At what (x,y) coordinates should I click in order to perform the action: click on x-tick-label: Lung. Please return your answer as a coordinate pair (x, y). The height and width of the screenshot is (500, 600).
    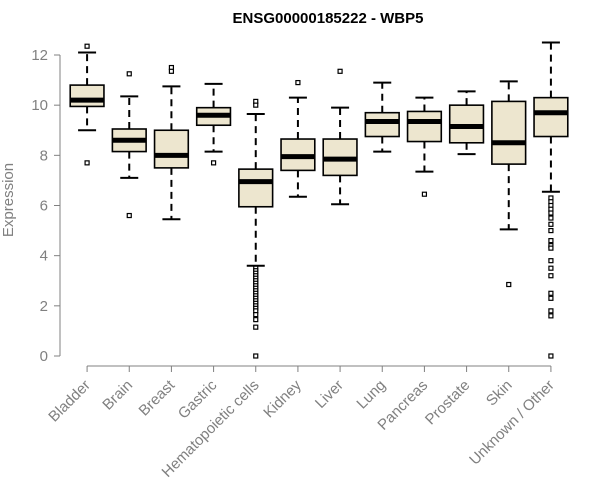
    Looking at the image, I should click on (371, 395).